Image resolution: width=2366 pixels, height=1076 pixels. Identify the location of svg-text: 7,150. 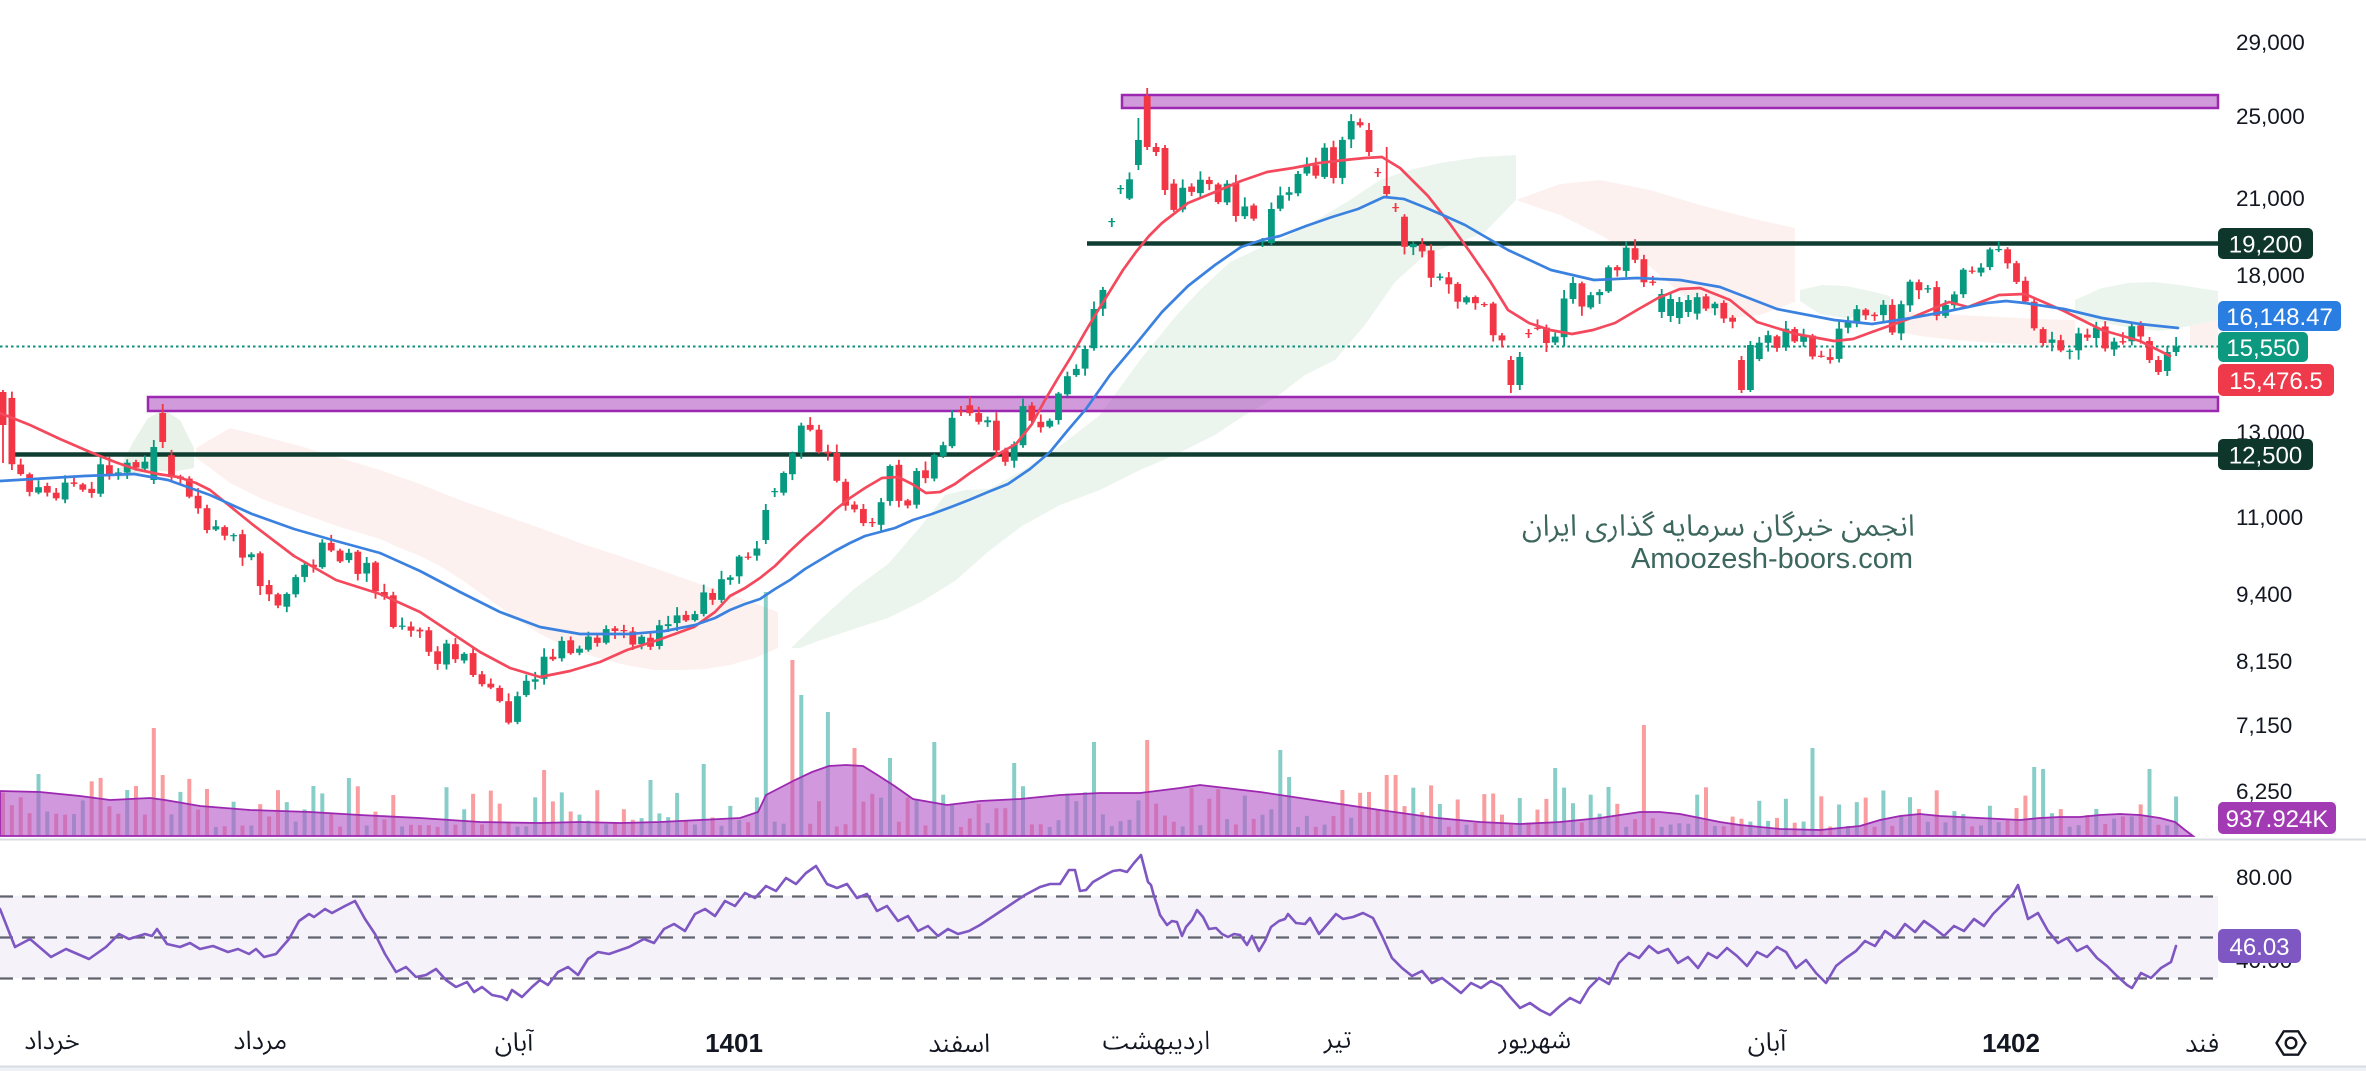
(2264, 725).